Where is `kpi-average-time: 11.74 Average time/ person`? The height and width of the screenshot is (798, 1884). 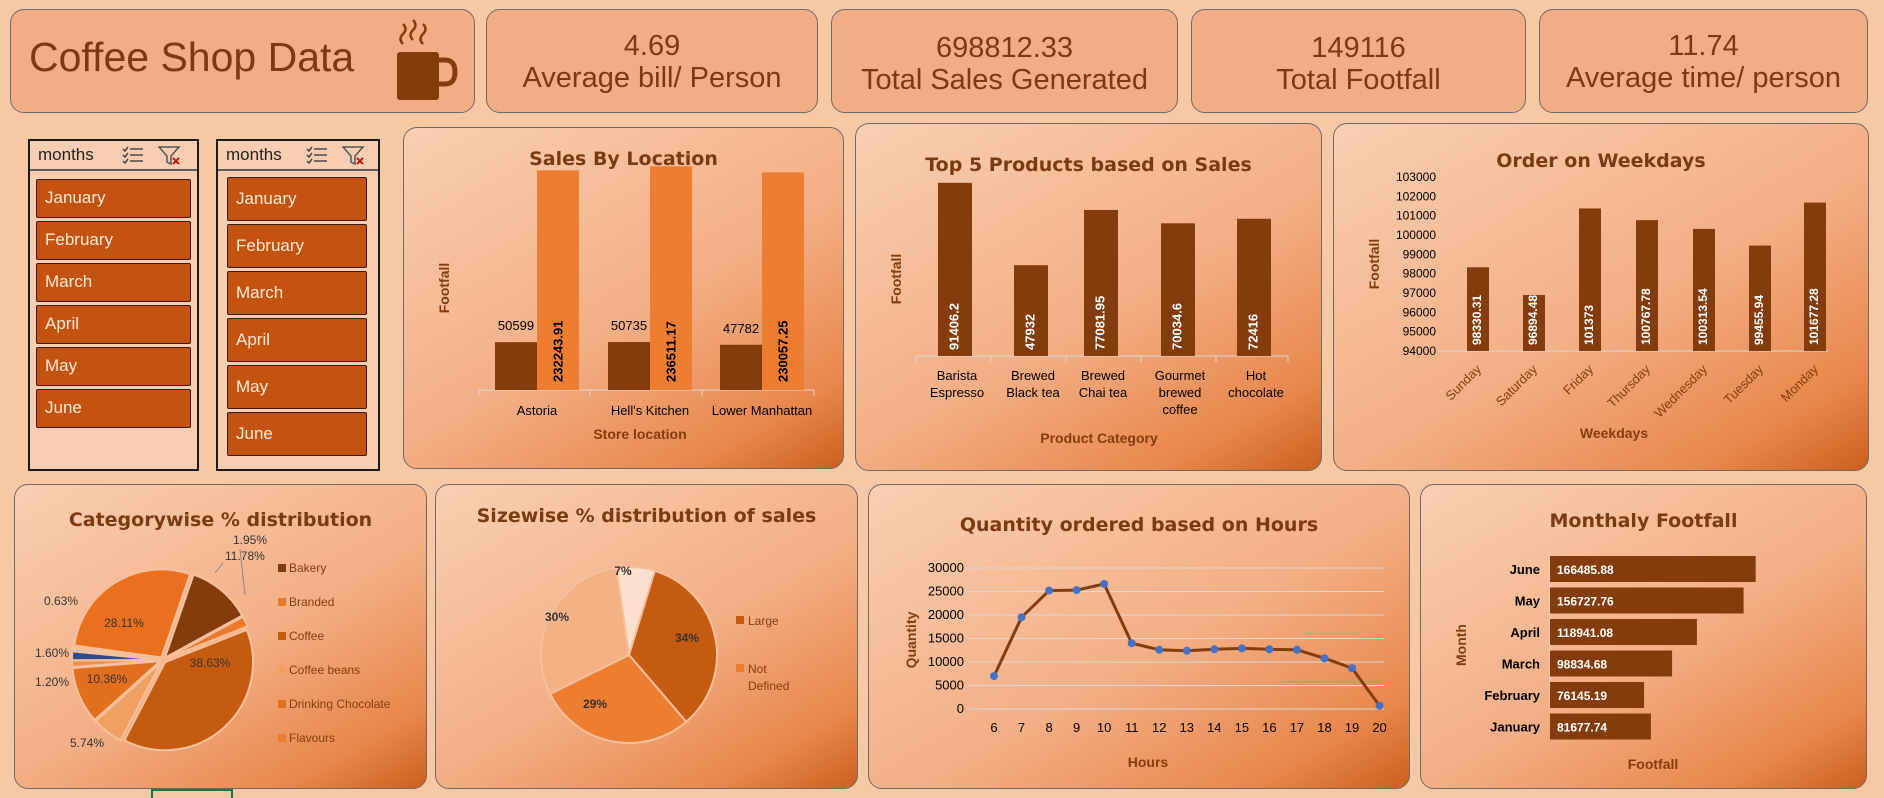 kpi-average-time: 11.74 Average time/ person is located at coordinates (1703, 61).